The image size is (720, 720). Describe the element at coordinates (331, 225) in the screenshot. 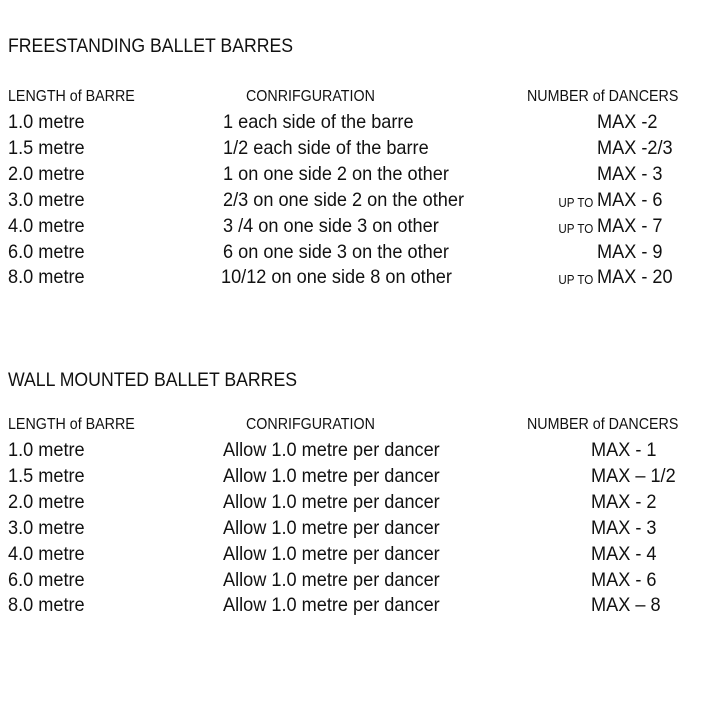

I see `row-configuration: 3 /4 on one side 3 on other` at that location.